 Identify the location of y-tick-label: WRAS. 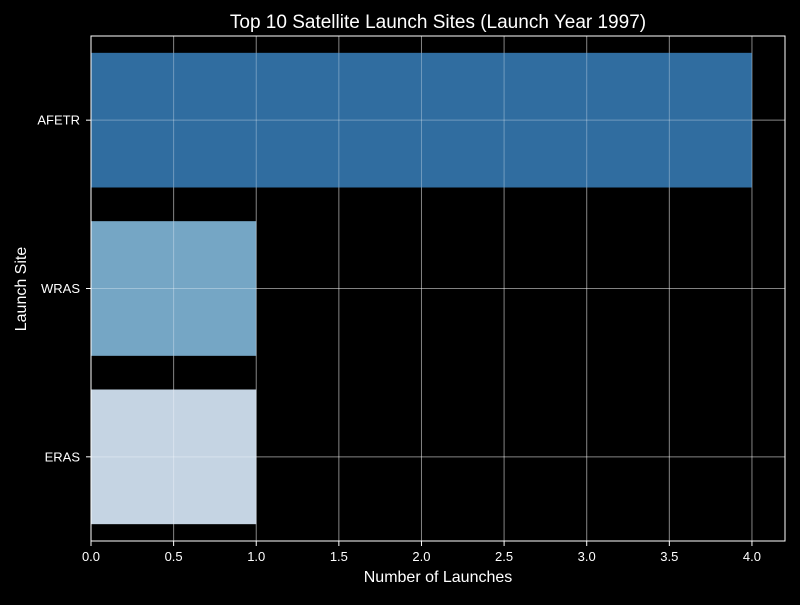
(60, 288).